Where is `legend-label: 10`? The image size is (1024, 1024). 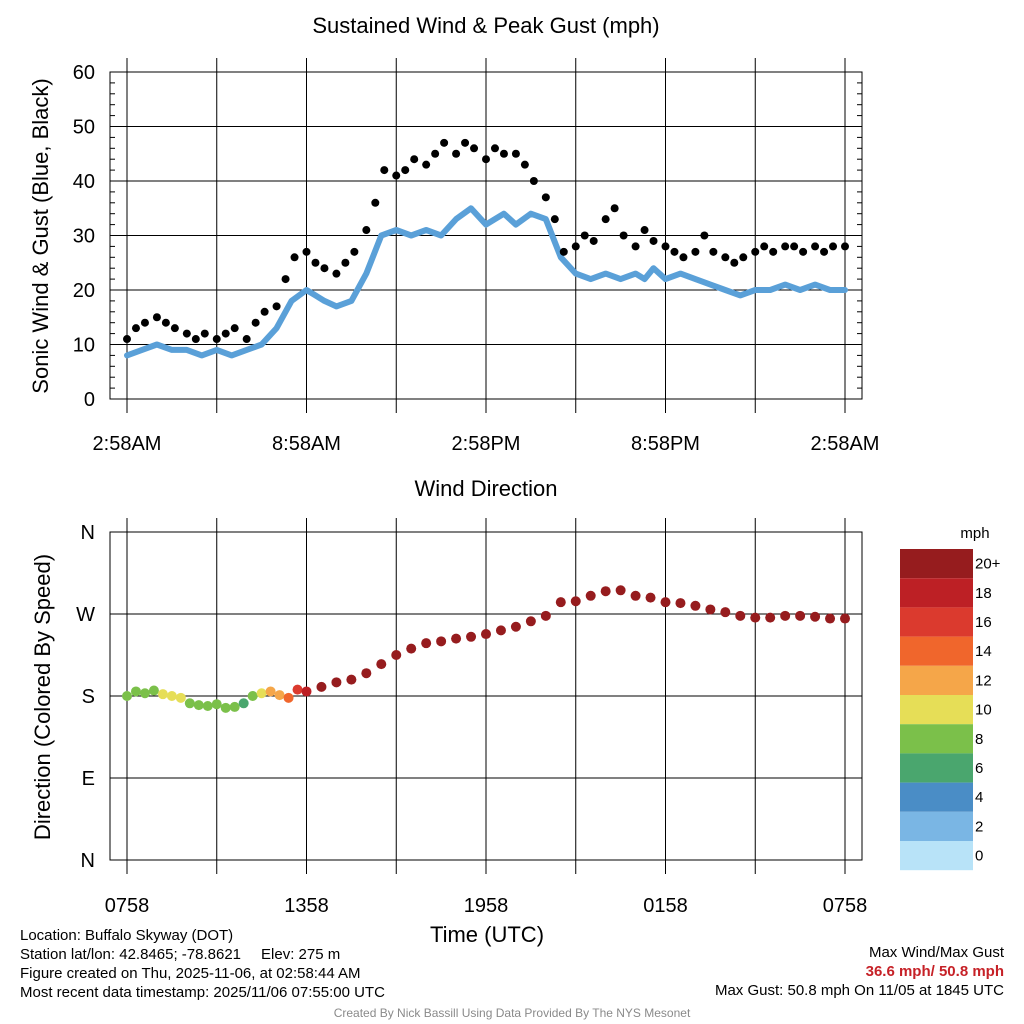 legend-label: 10 is located at coordinates (983, 710).